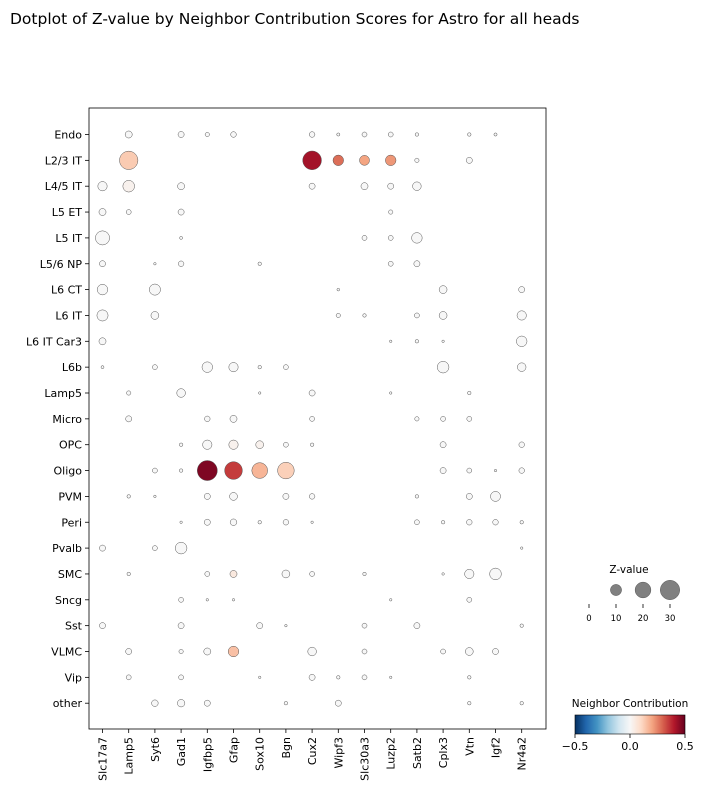 The height and width of the screenshot is (795, 704). Describe the element at coordinates (417, 315) in the screenshot. I see `dot-l6-it-satb2` at that location.